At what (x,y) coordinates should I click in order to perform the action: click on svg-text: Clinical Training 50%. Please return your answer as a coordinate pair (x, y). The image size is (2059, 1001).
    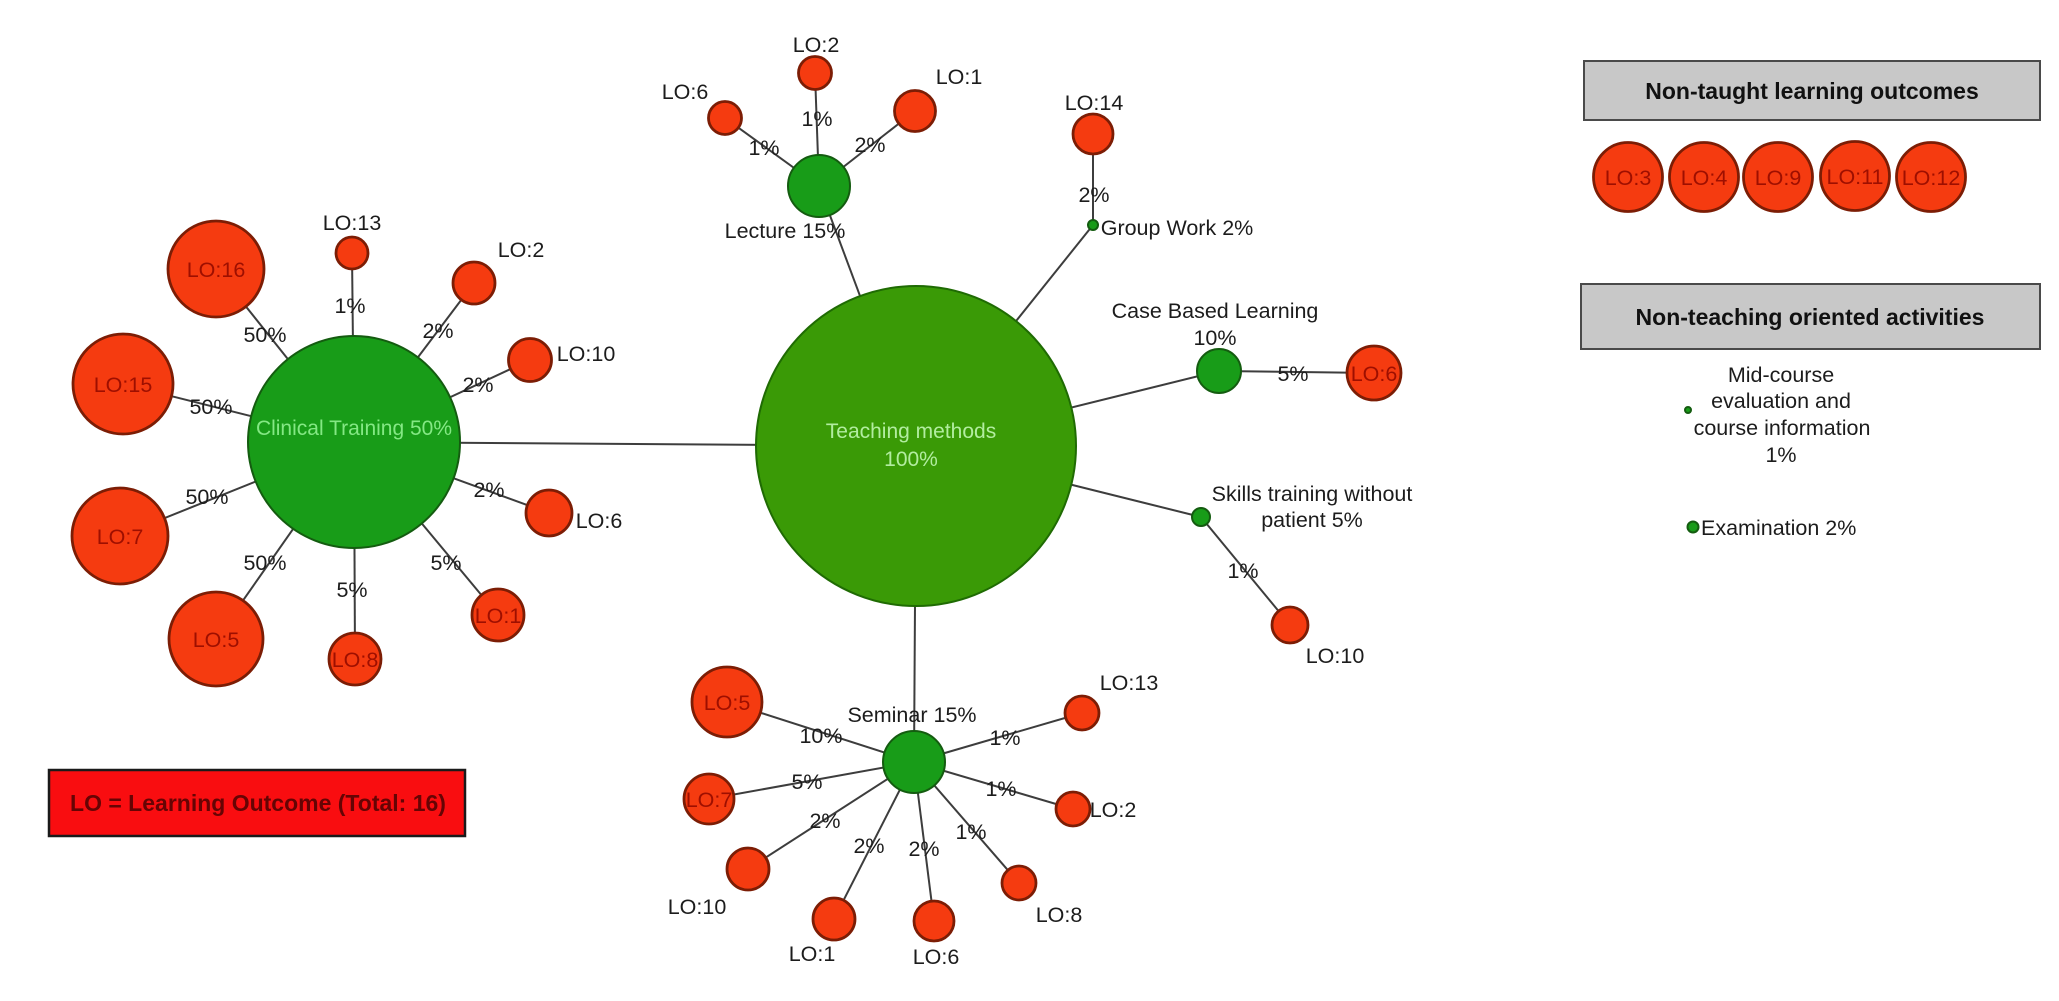
    Looking at the image, I should click on (354, 428).